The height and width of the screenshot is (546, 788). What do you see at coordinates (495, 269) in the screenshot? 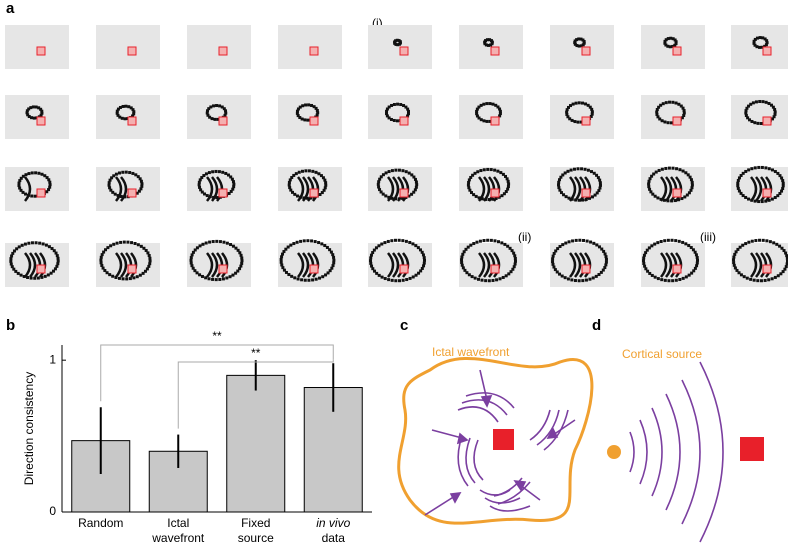
I see `stimulus` at bounding box center [495, 269].